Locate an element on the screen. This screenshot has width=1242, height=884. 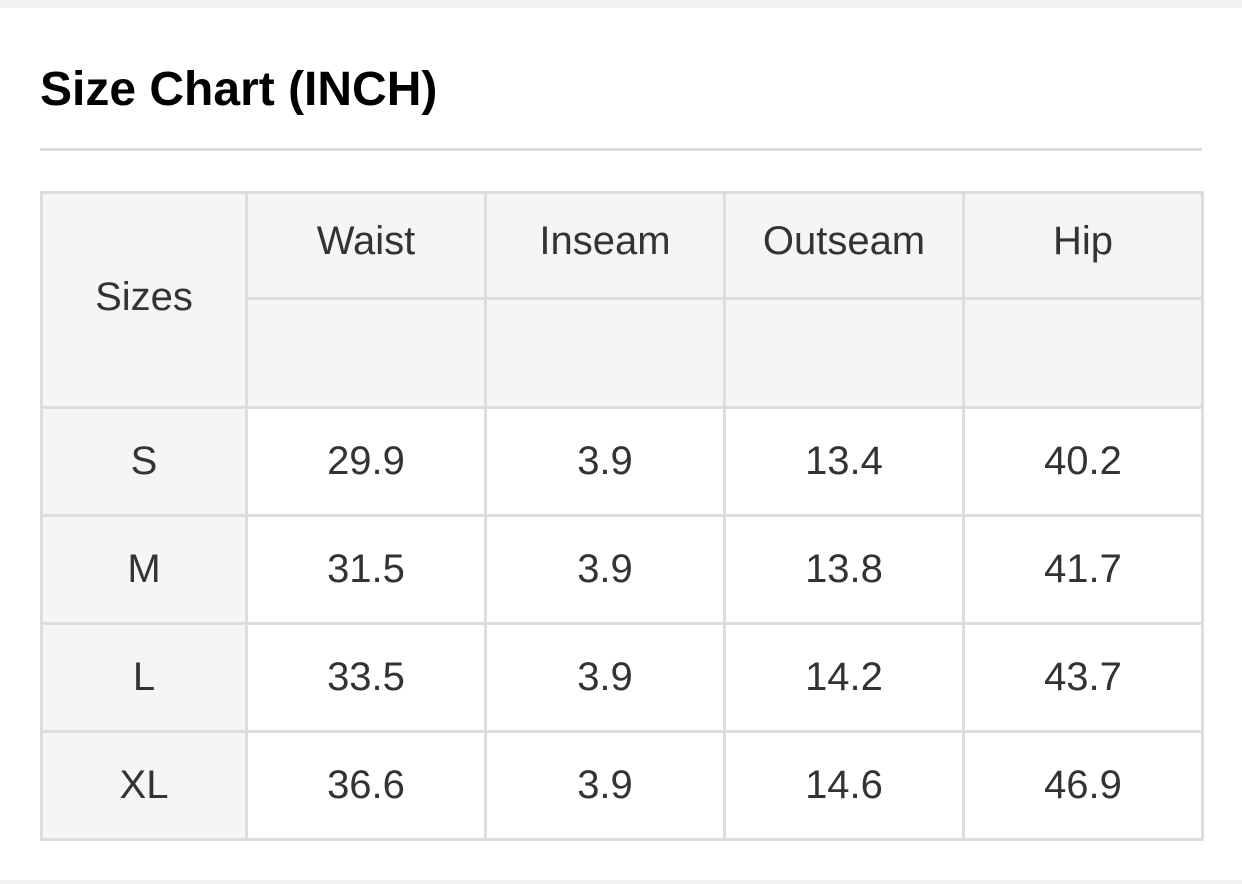
corner-header-sizes: Sizes is located at coordinates (144, 300).